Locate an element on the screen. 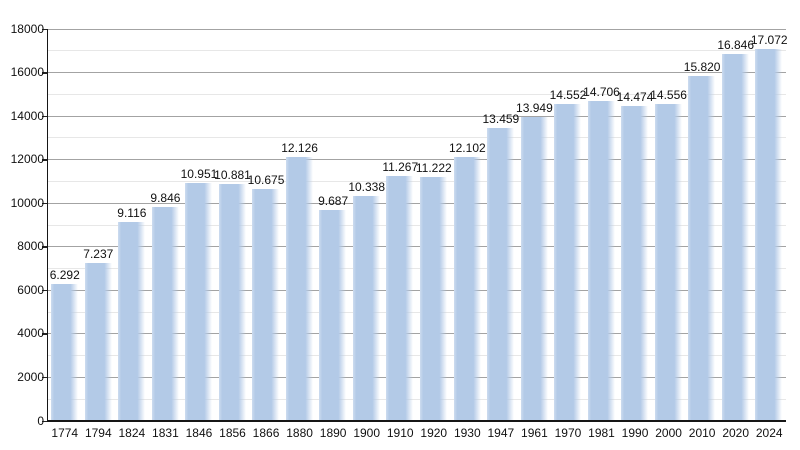 The image size is (800, 450). y-tick-label: 0 is located at coordinates (40, 420).